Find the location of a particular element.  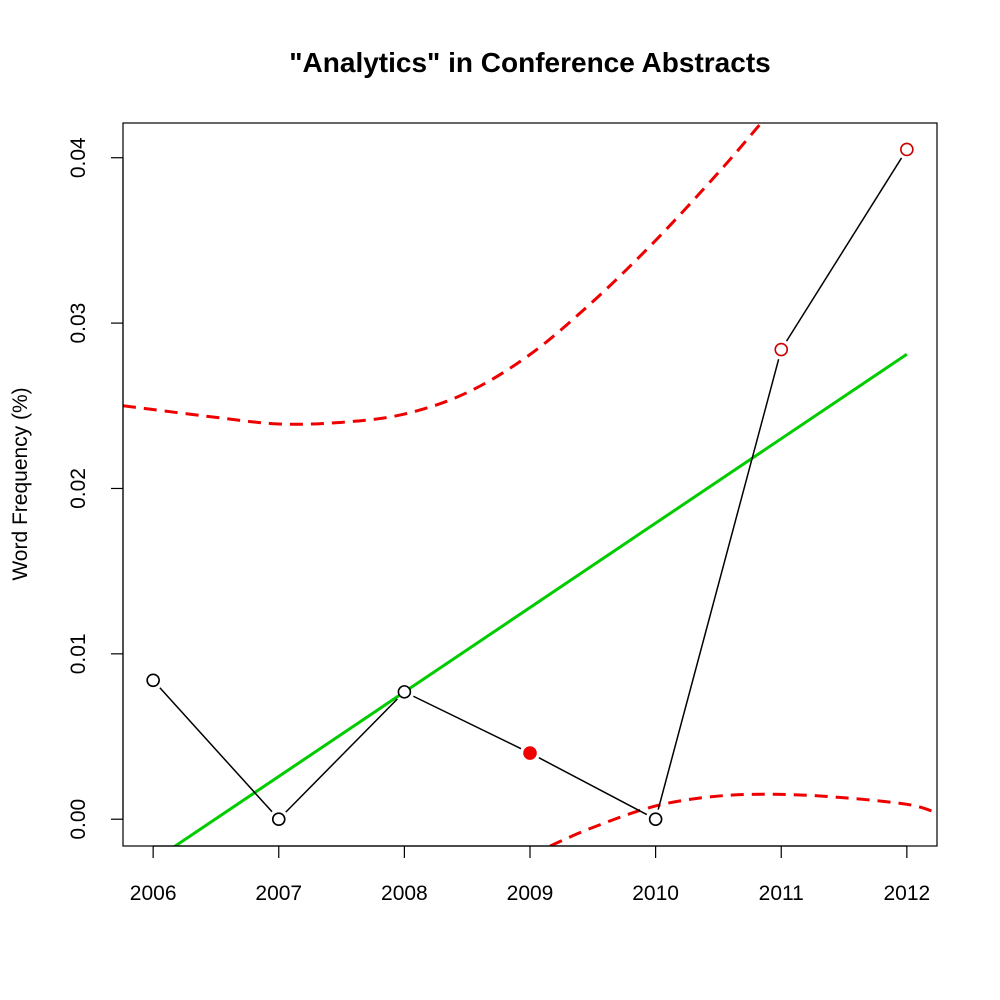

y-tick-label-0.02: 0.02 is located at coordinates (78, 488).